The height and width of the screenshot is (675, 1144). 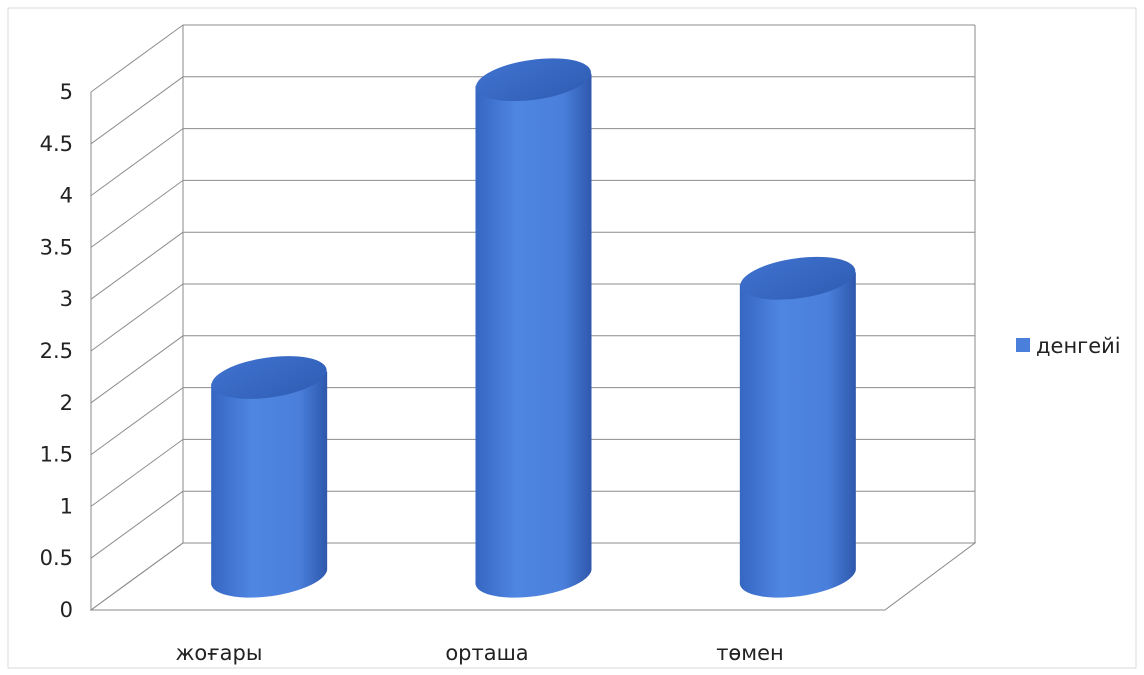 What do you see at coordinates (1078, 346) in the screenshot?
I see `legend-label: денгейі` at bounding box center [1078, 346].